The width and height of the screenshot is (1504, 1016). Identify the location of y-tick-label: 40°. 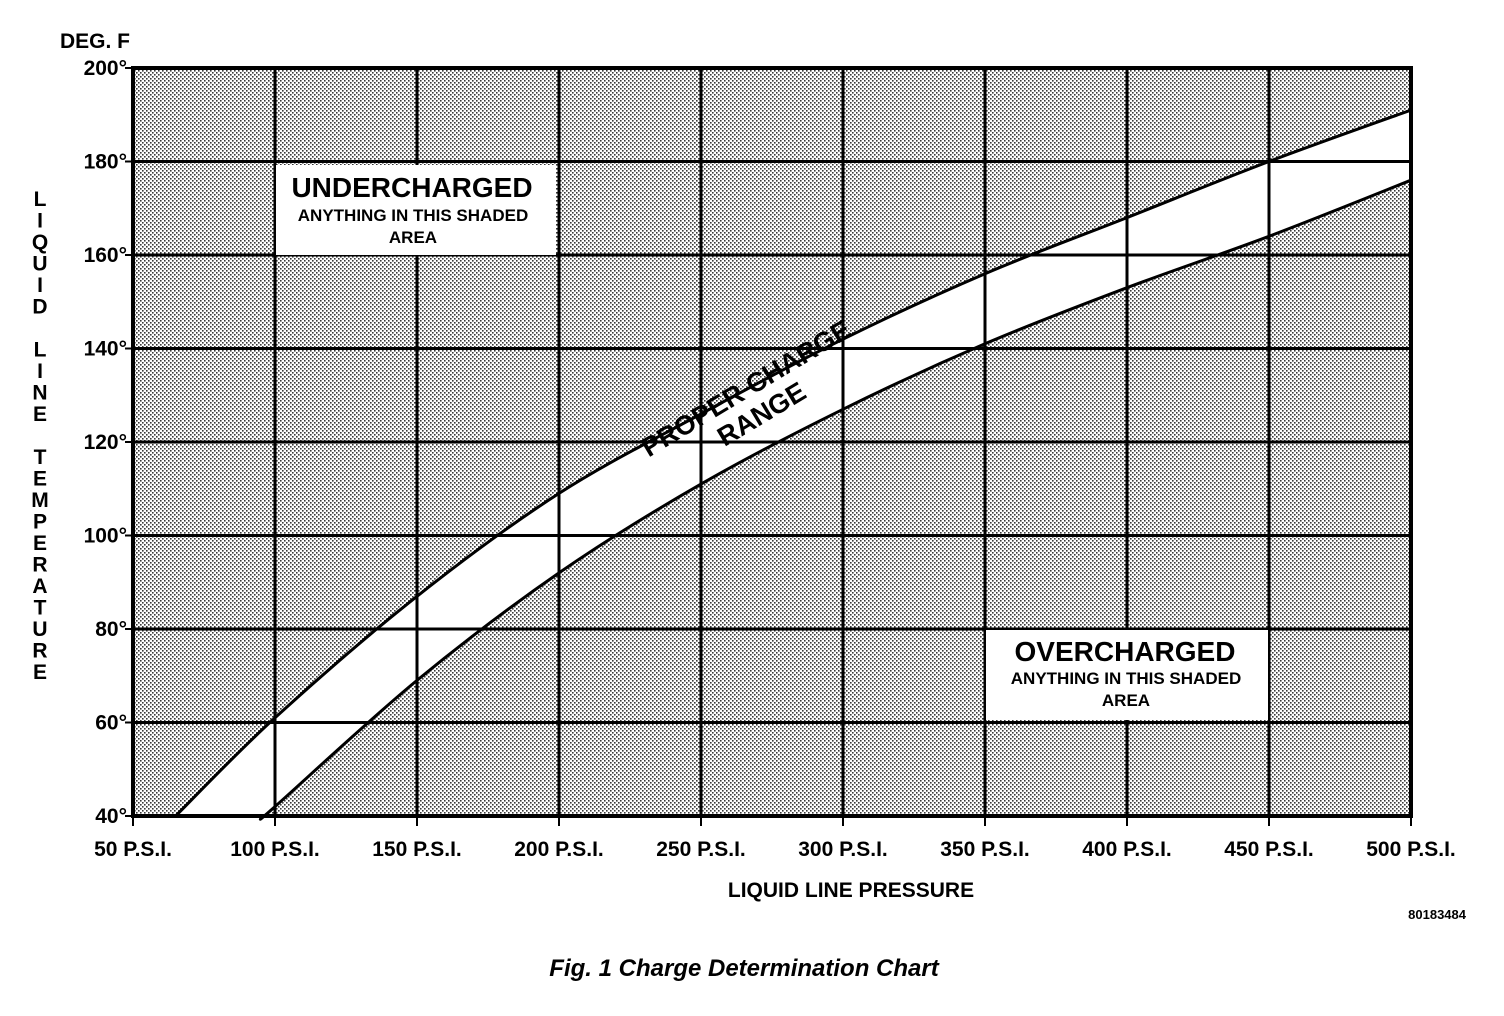
(111, 816).